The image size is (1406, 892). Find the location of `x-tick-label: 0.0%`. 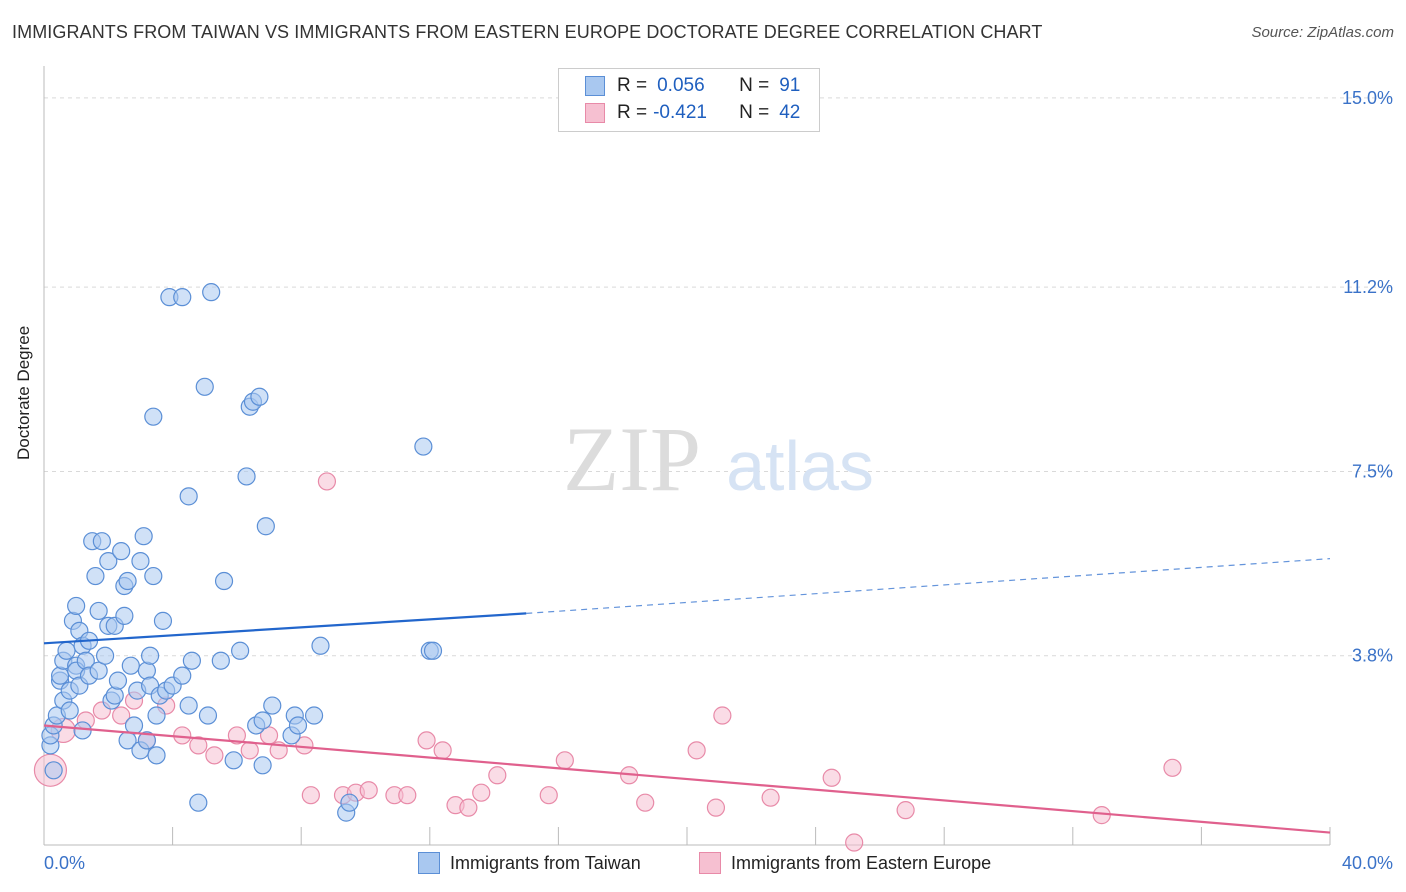

x-tick-label: 0.0% is located at coordinates (64, 863).